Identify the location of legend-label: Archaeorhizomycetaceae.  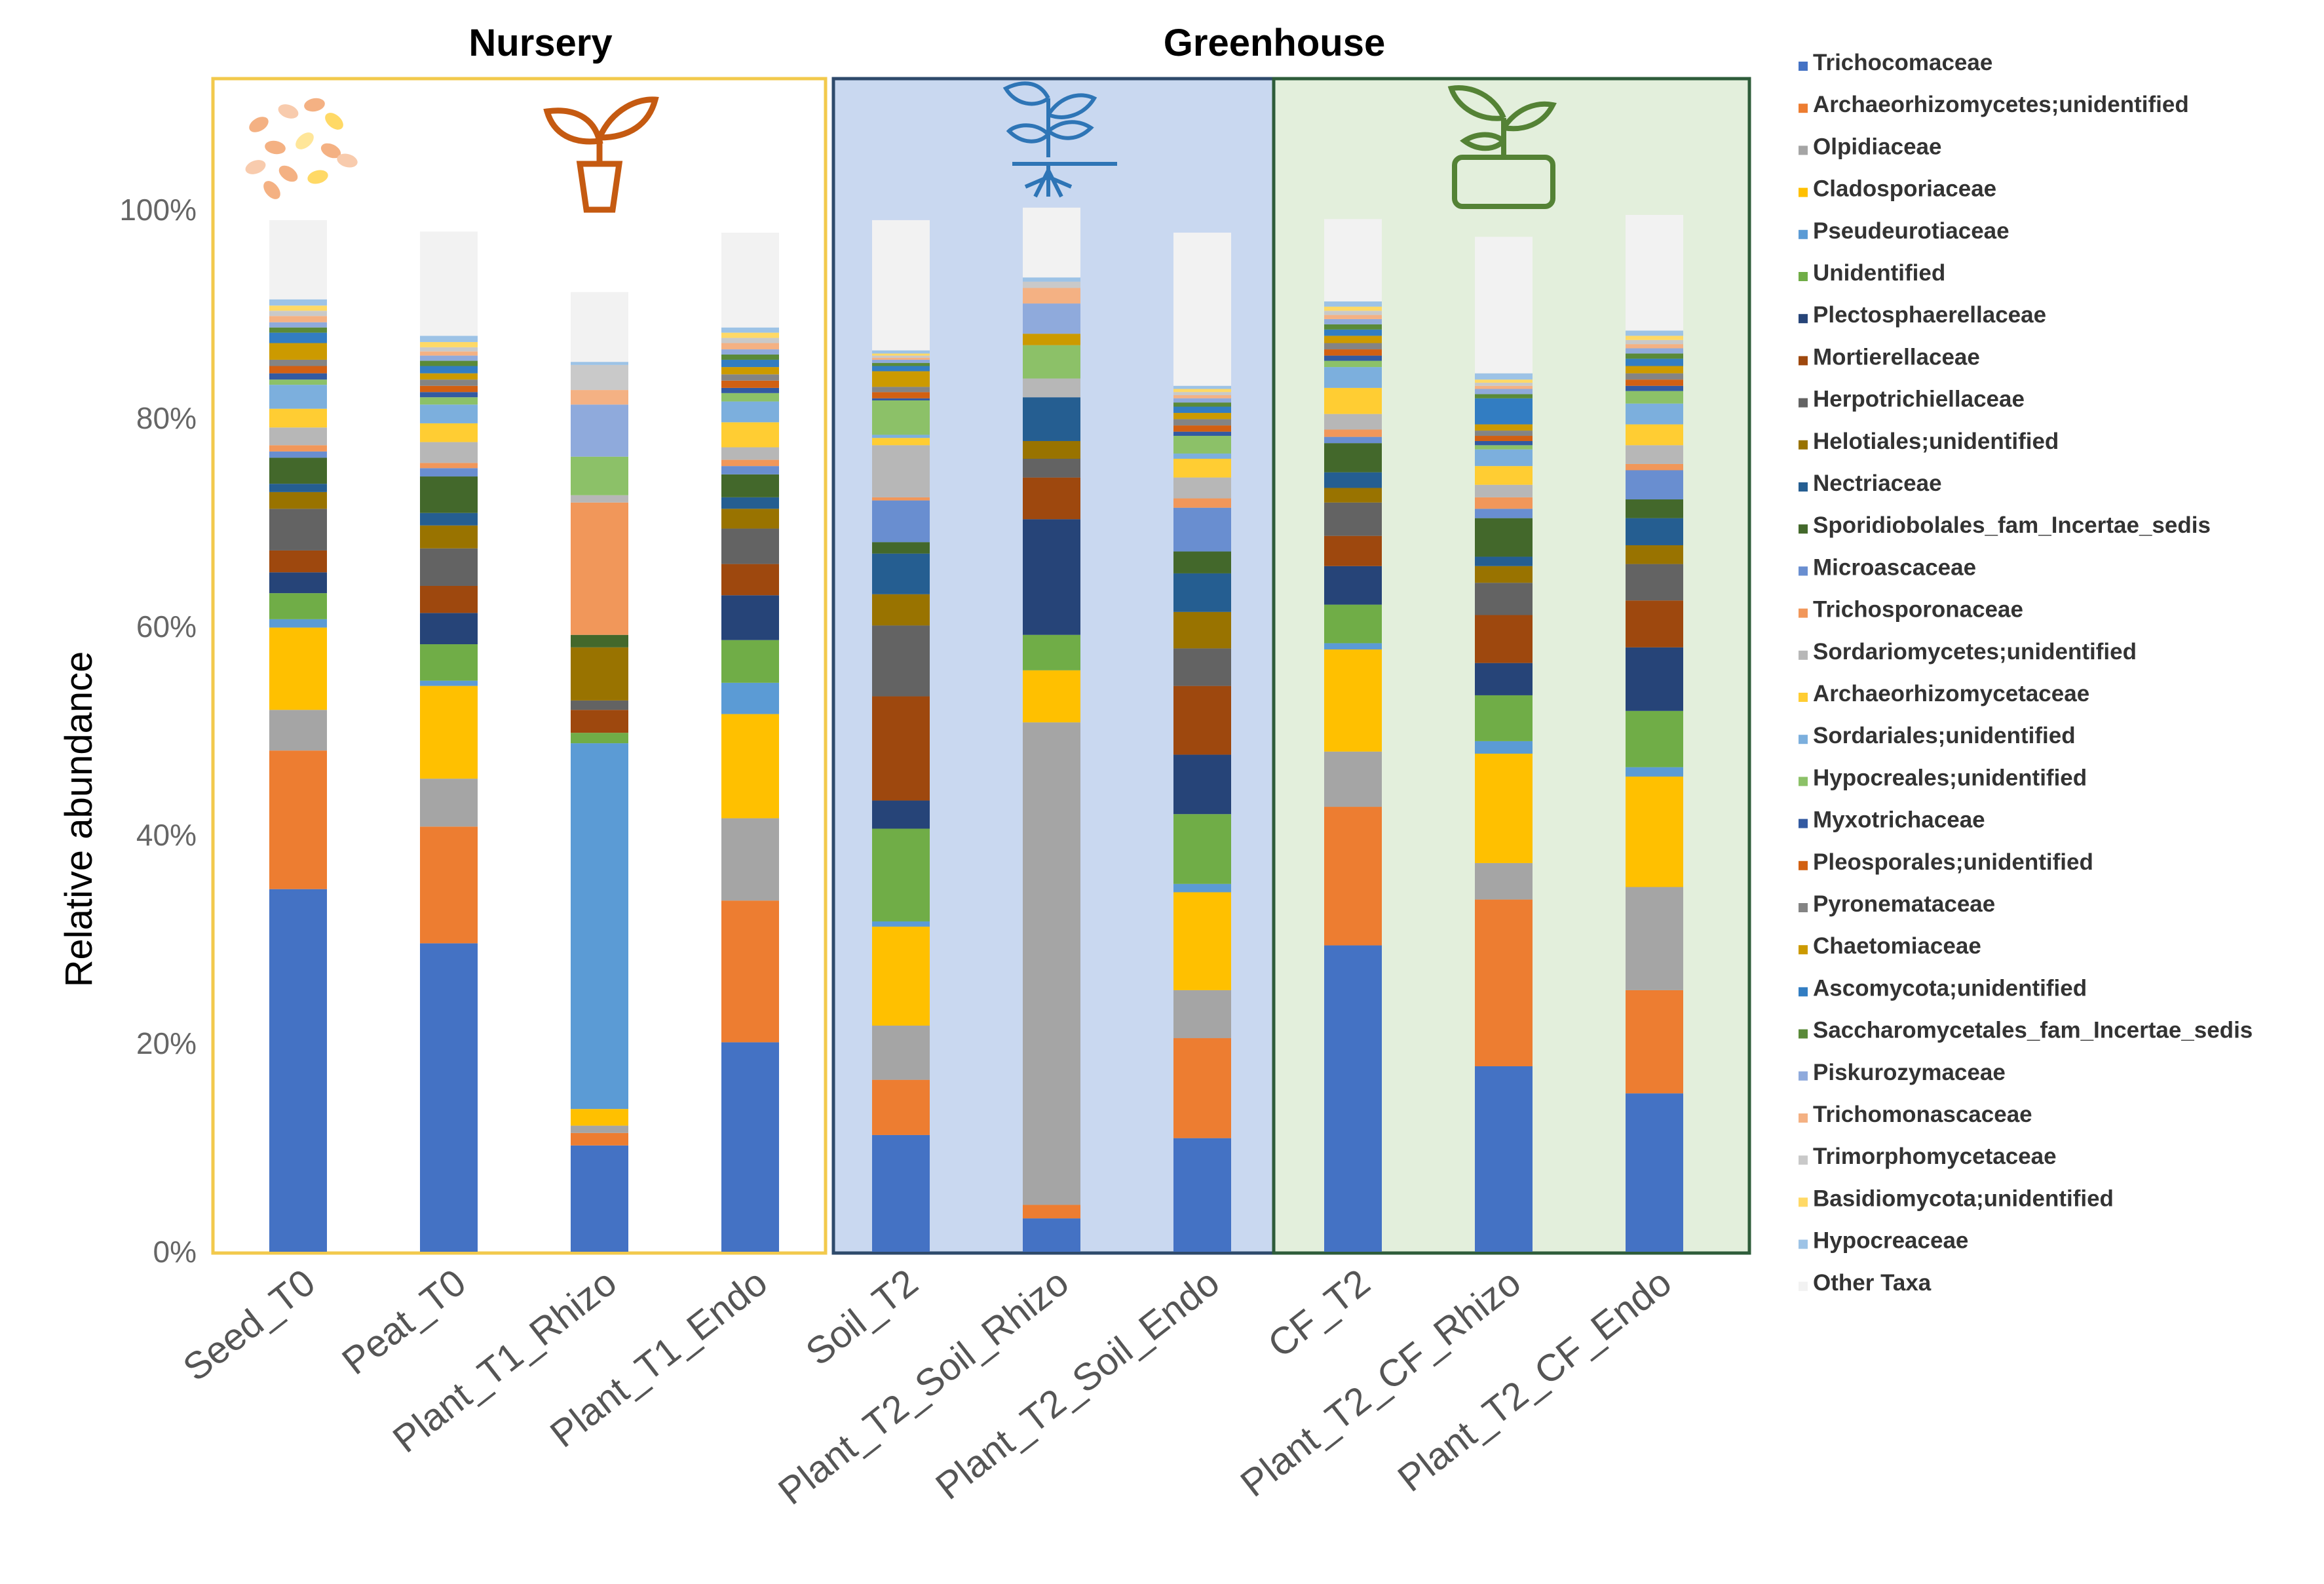
(1951, 693).